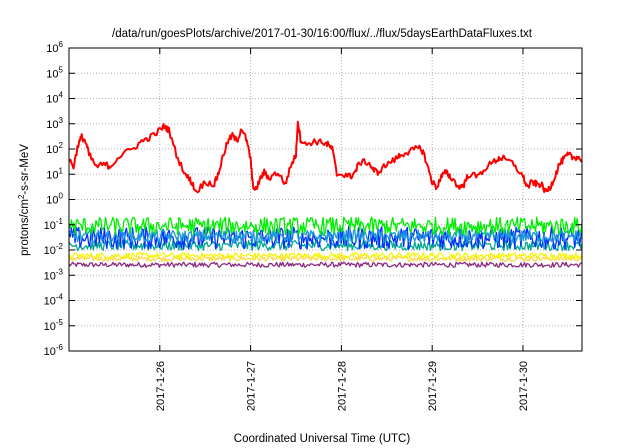 This screenshot has width=640, height=448. Describe the element at coordinates (54, 249) in the screenshot. I see `y-tick-label: 10⁻²` at that location.